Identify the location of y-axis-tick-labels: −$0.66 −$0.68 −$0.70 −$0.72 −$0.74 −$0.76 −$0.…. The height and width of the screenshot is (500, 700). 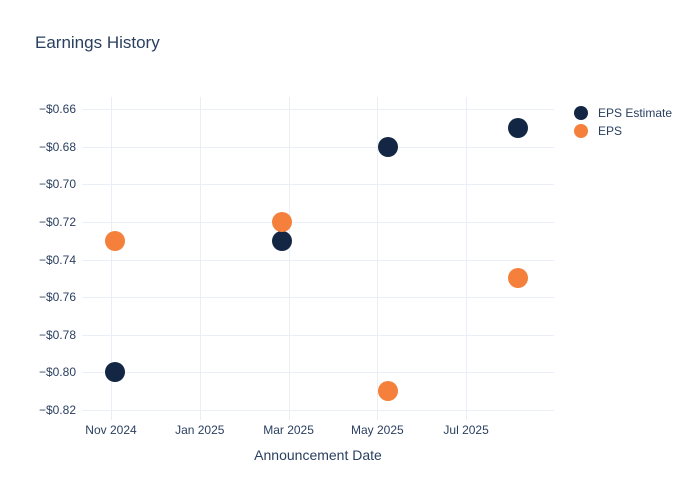
(38, 258).